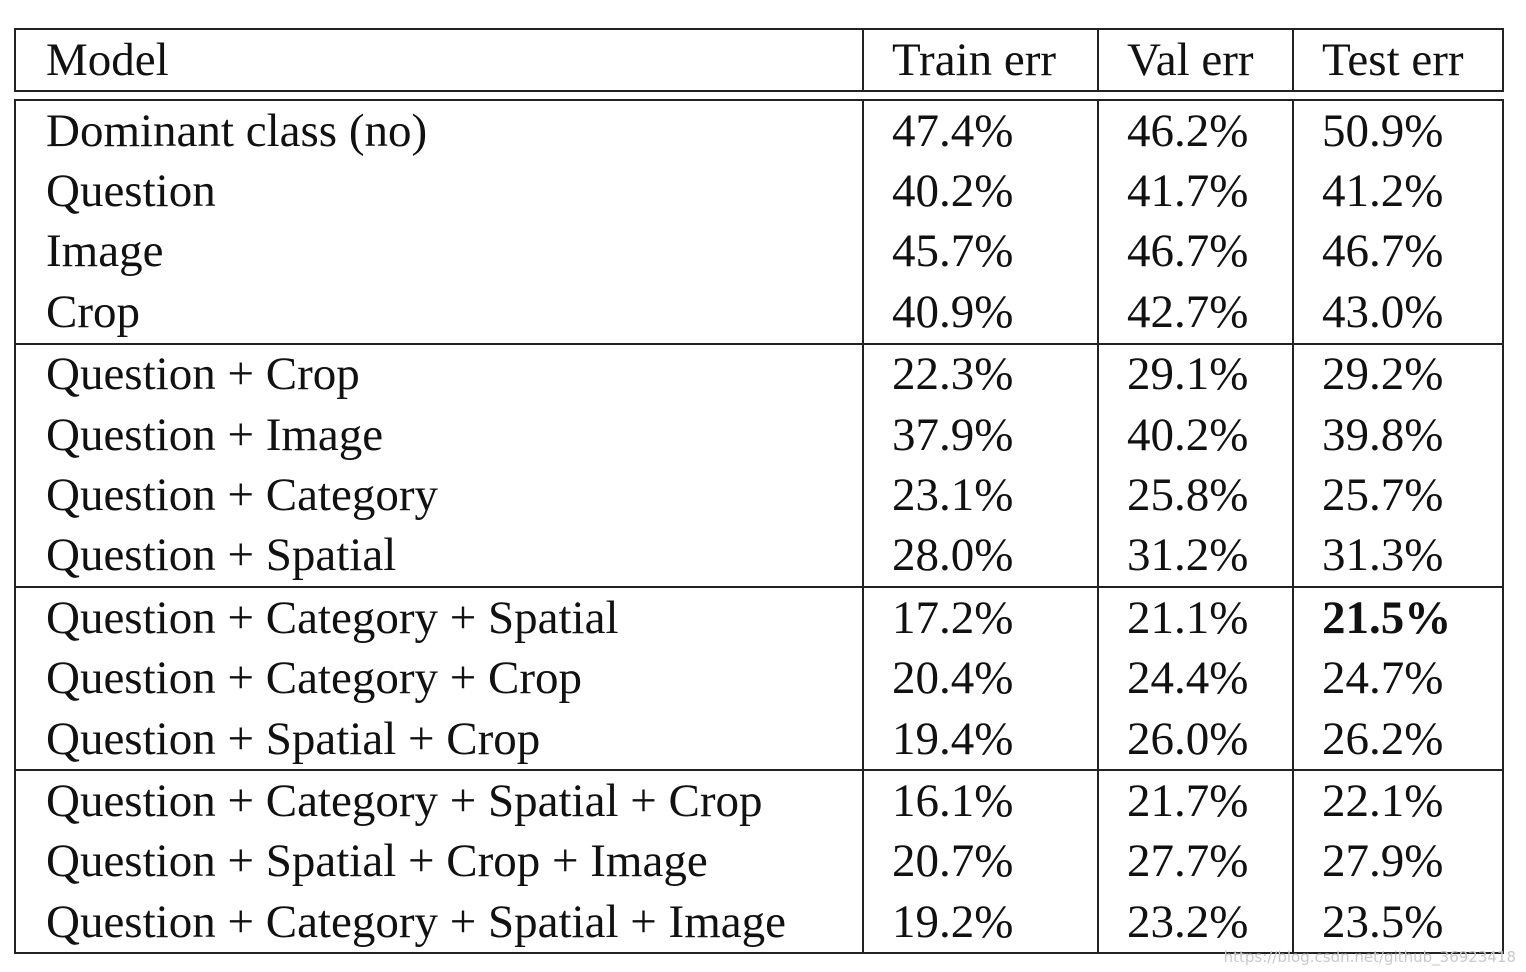  What do you see at coordinates (1188, 617) in the screenshot?
I see `val-err-cell: 21.1%` at bounding box center [1188, 617].